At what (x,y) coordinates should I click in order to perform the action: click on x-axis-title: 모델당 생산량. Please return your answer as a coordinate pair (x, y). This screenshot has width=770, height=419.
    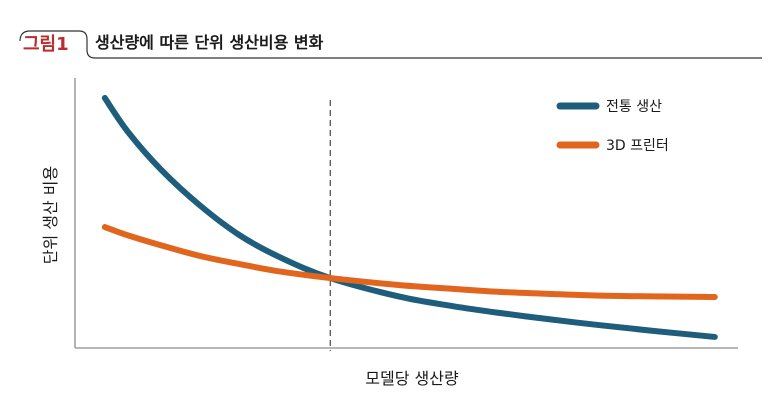
    Looking at the image, I should click on (412, 378).